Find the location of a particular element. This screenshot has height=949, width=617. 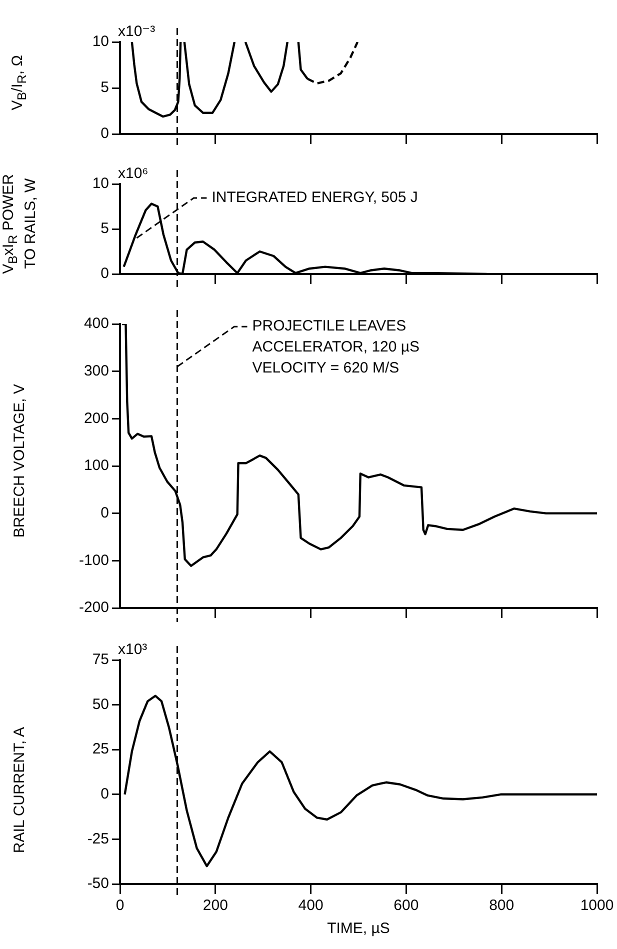

x-tick-label: 800 is located at coordinates (501, 905).